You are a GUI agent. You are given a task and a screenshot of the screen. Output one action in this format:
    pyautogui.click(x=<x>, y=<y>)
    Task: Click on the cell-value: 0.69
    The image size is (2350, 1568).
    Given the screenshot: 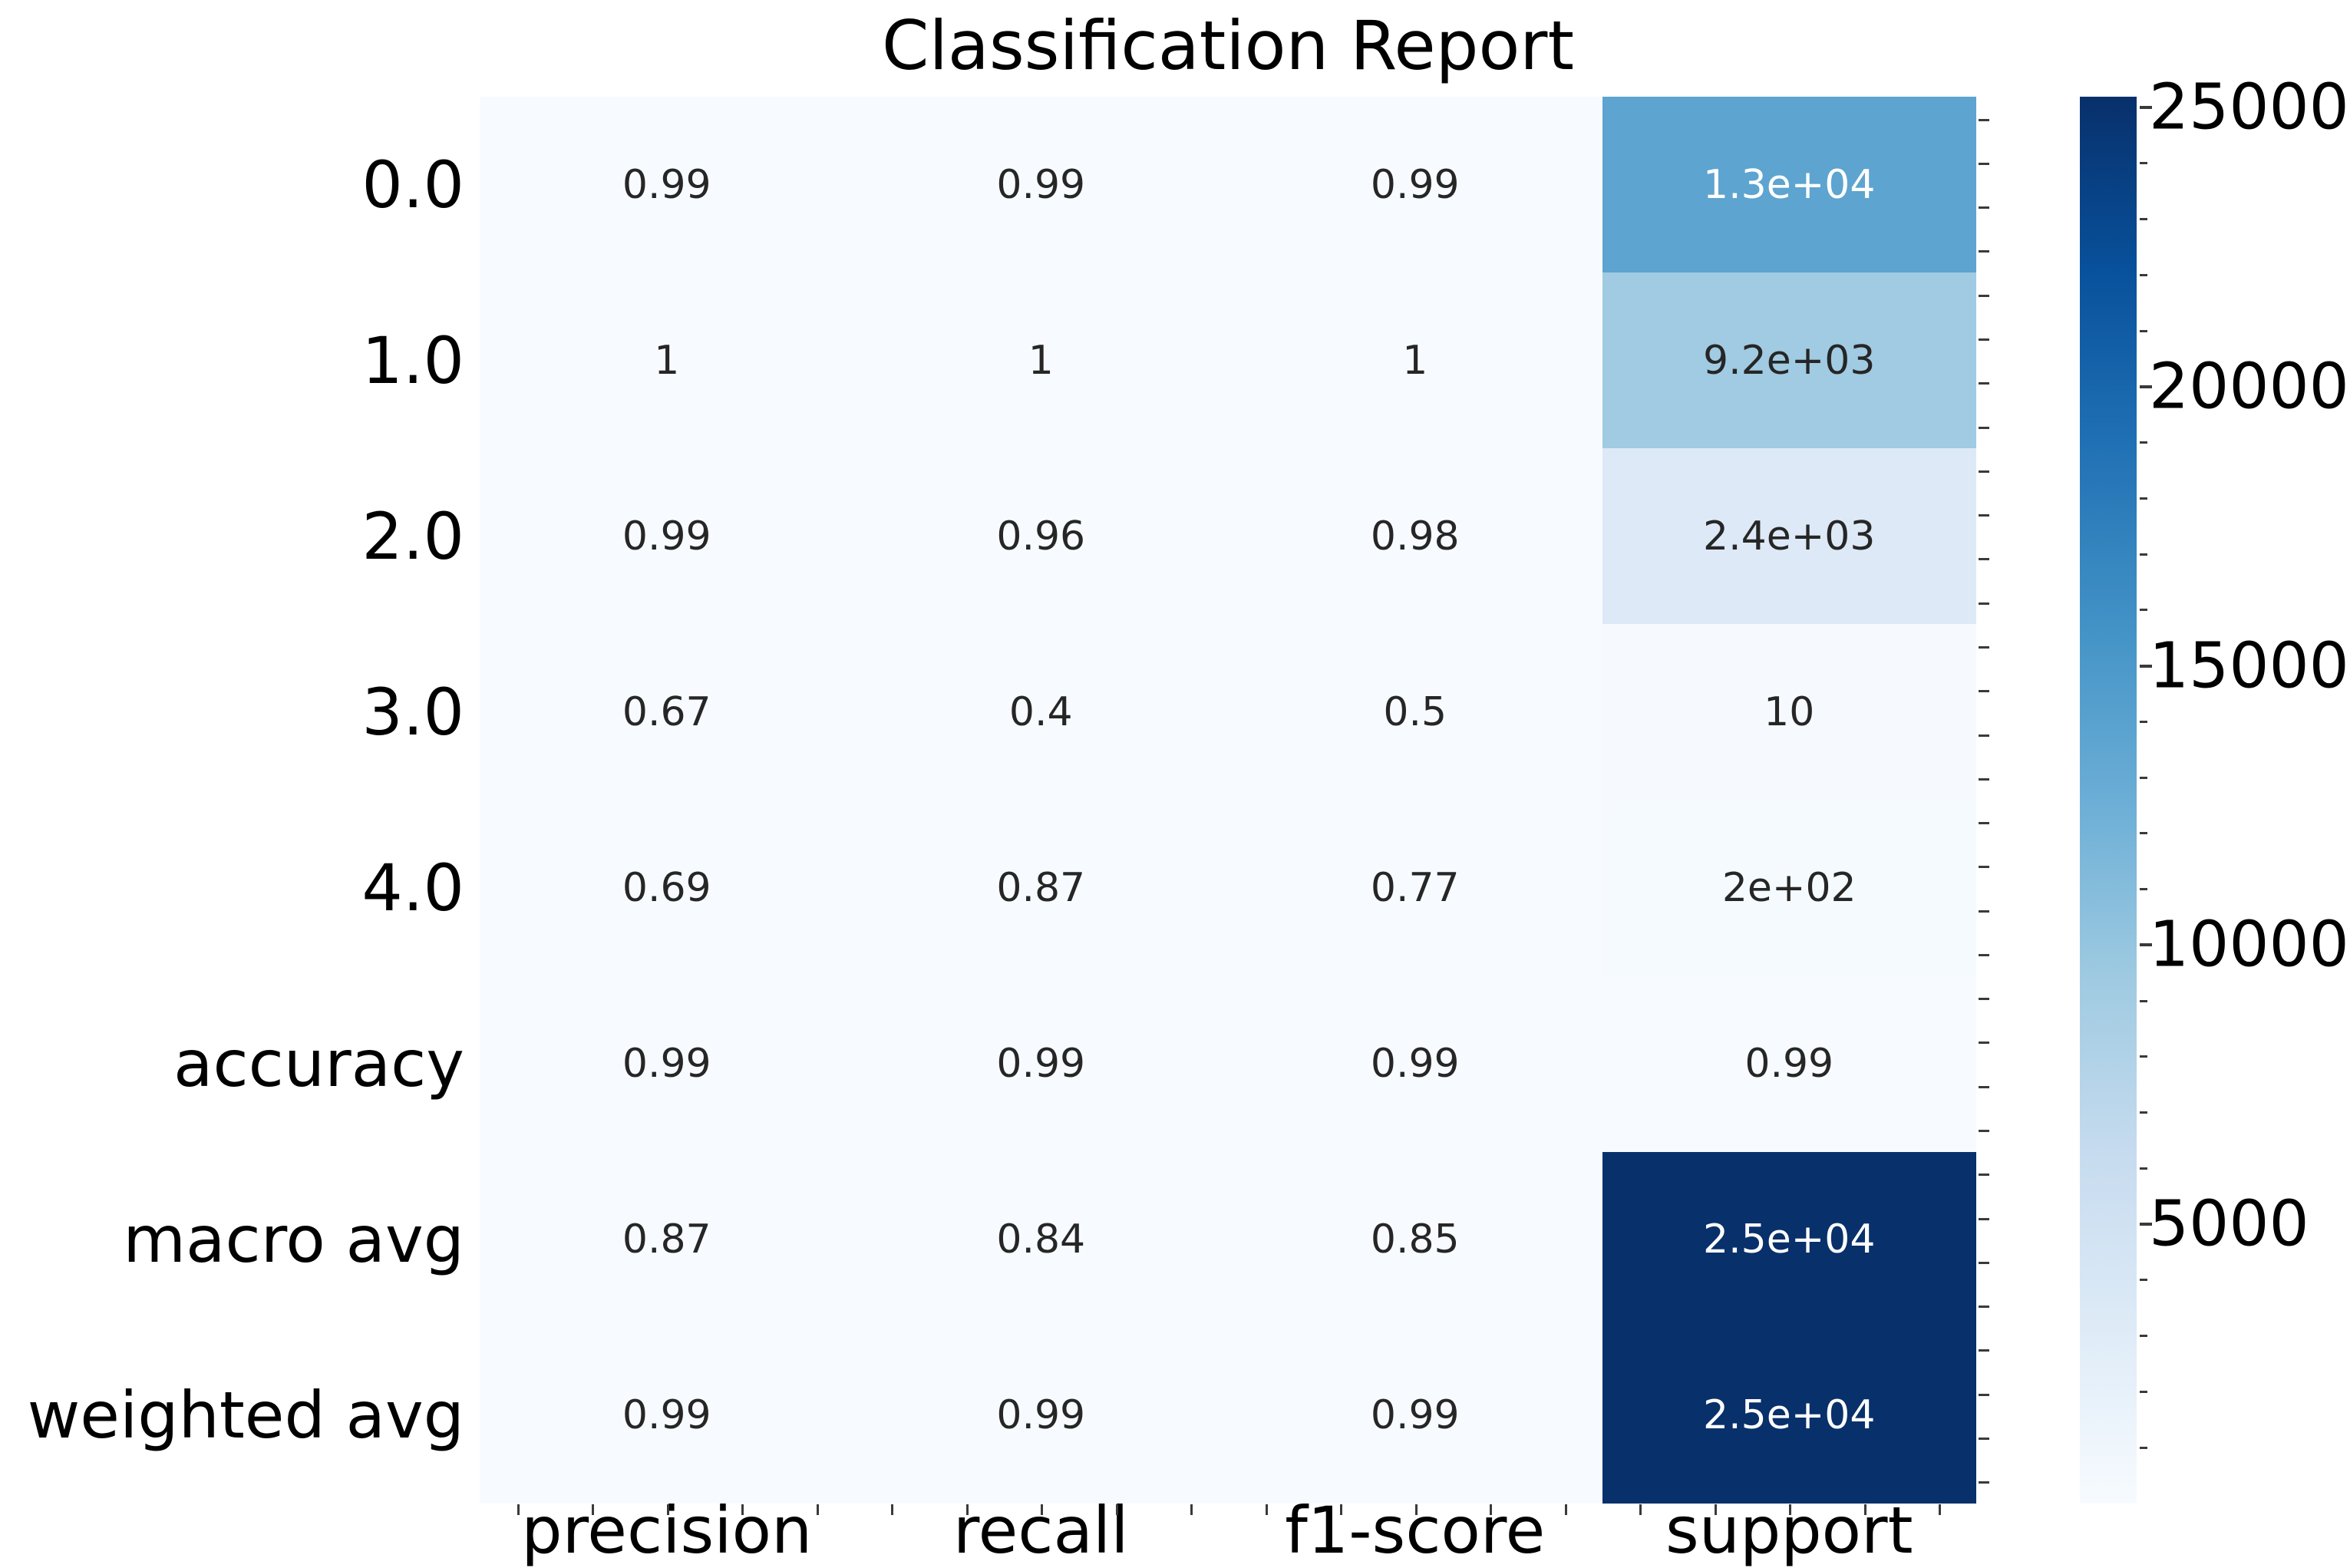 What is the action you would take?
    pyautogui.click(x=666, y=889)
    